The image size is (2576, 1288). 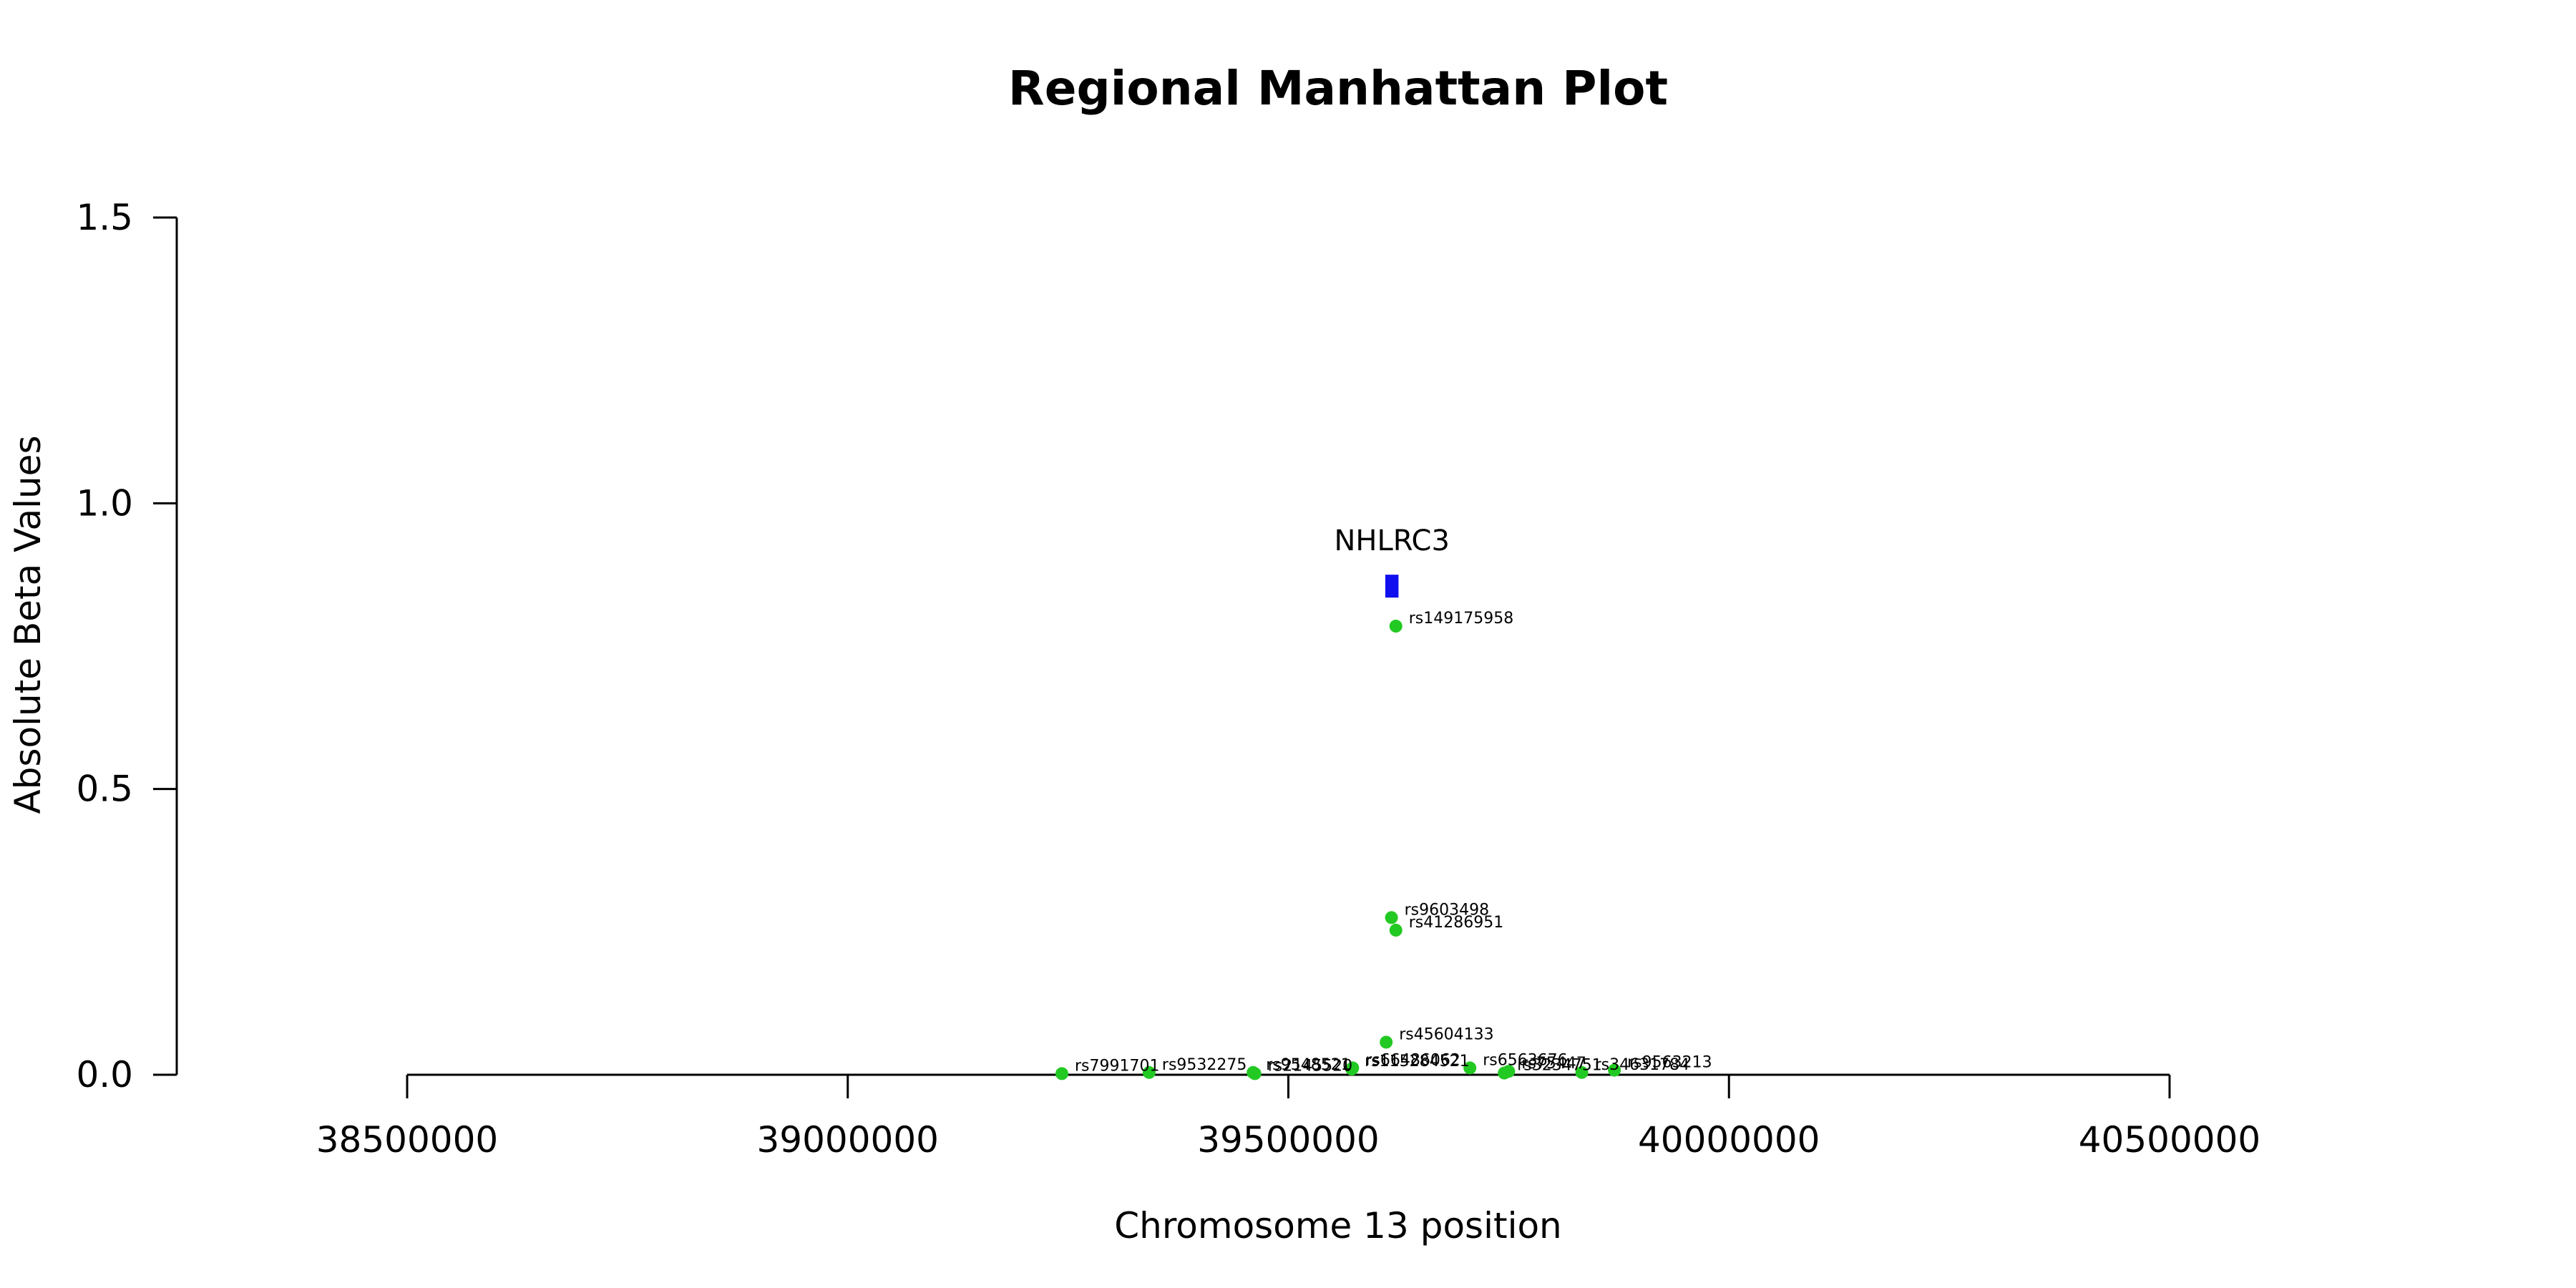 What do you see at coordinates (126, 646) in the screenshot?
I see `y-axis-ticks: 0.0 0.5 1.0 1.5` at bounding box center [126, 646].